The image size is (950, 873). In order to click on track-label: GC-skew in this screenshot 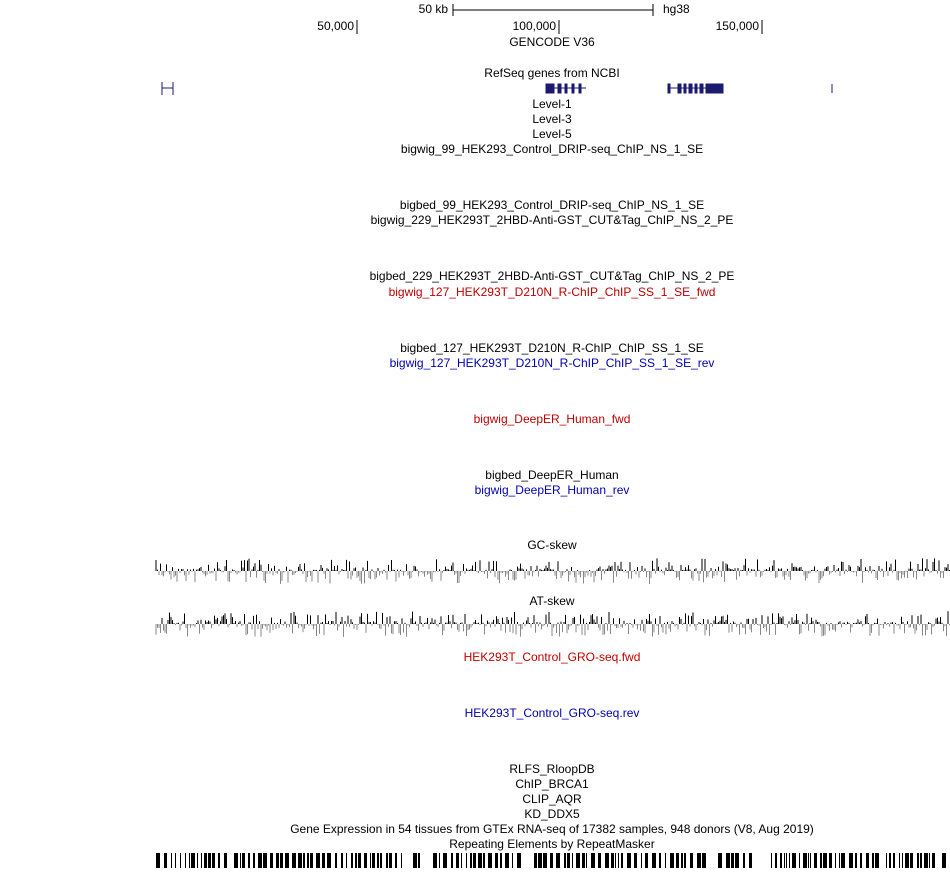, I will do `click(552, 545)`.